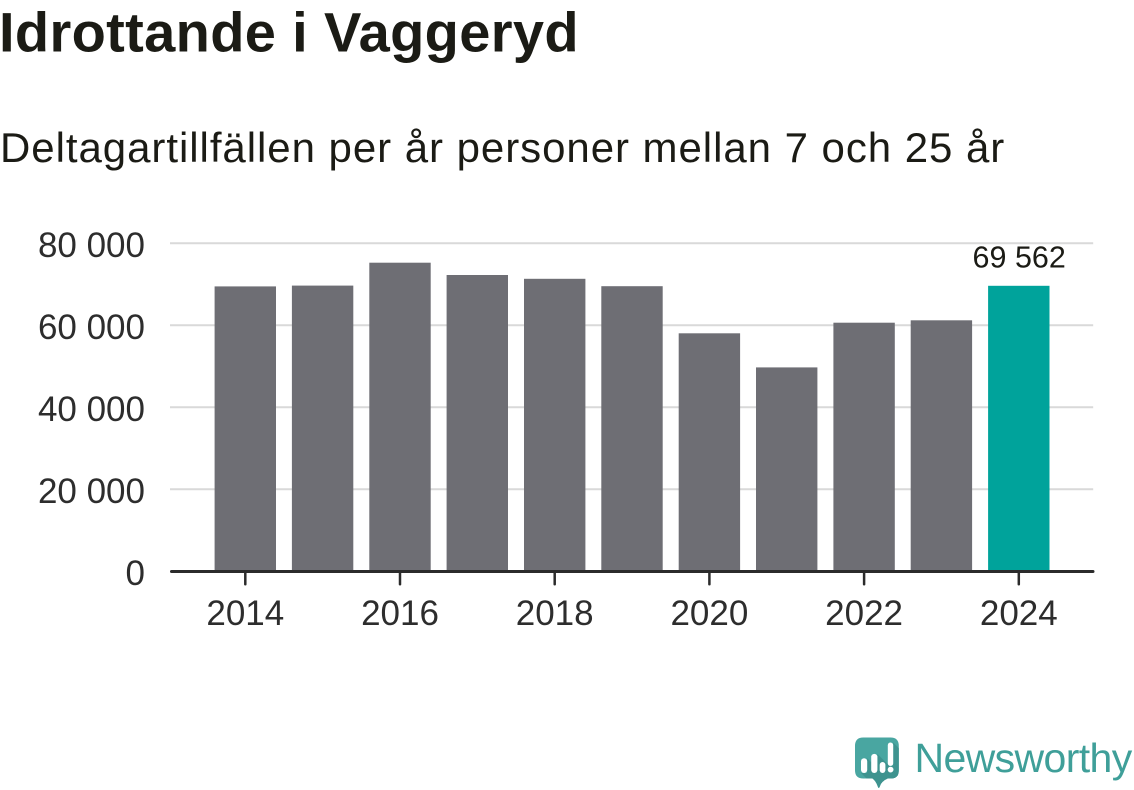 The image size is (1134, 790). What do you see at coordinates (91, 245) in the screenshot?
I see `svg-text: 80 000` at bounding box center [91, 245].